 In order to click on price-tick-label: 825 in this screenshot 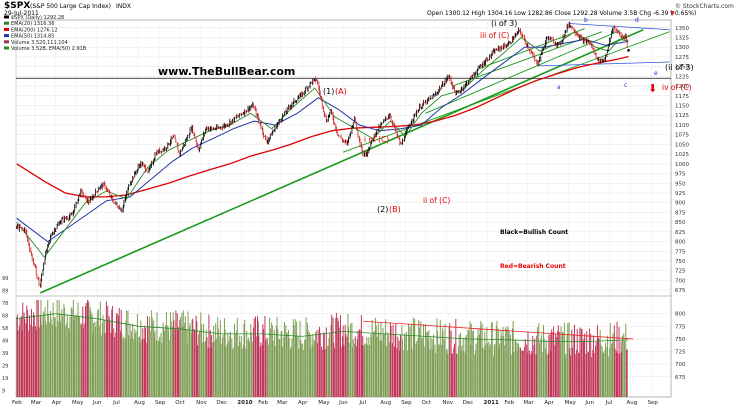, I will do `click(680, 233)`.